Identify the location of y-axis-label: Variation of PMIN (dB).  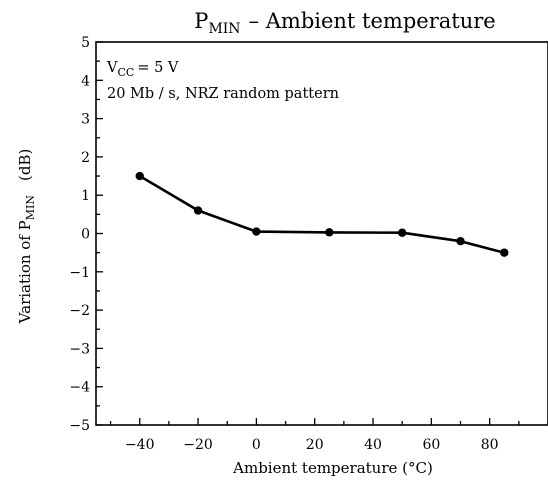
(26, 237).